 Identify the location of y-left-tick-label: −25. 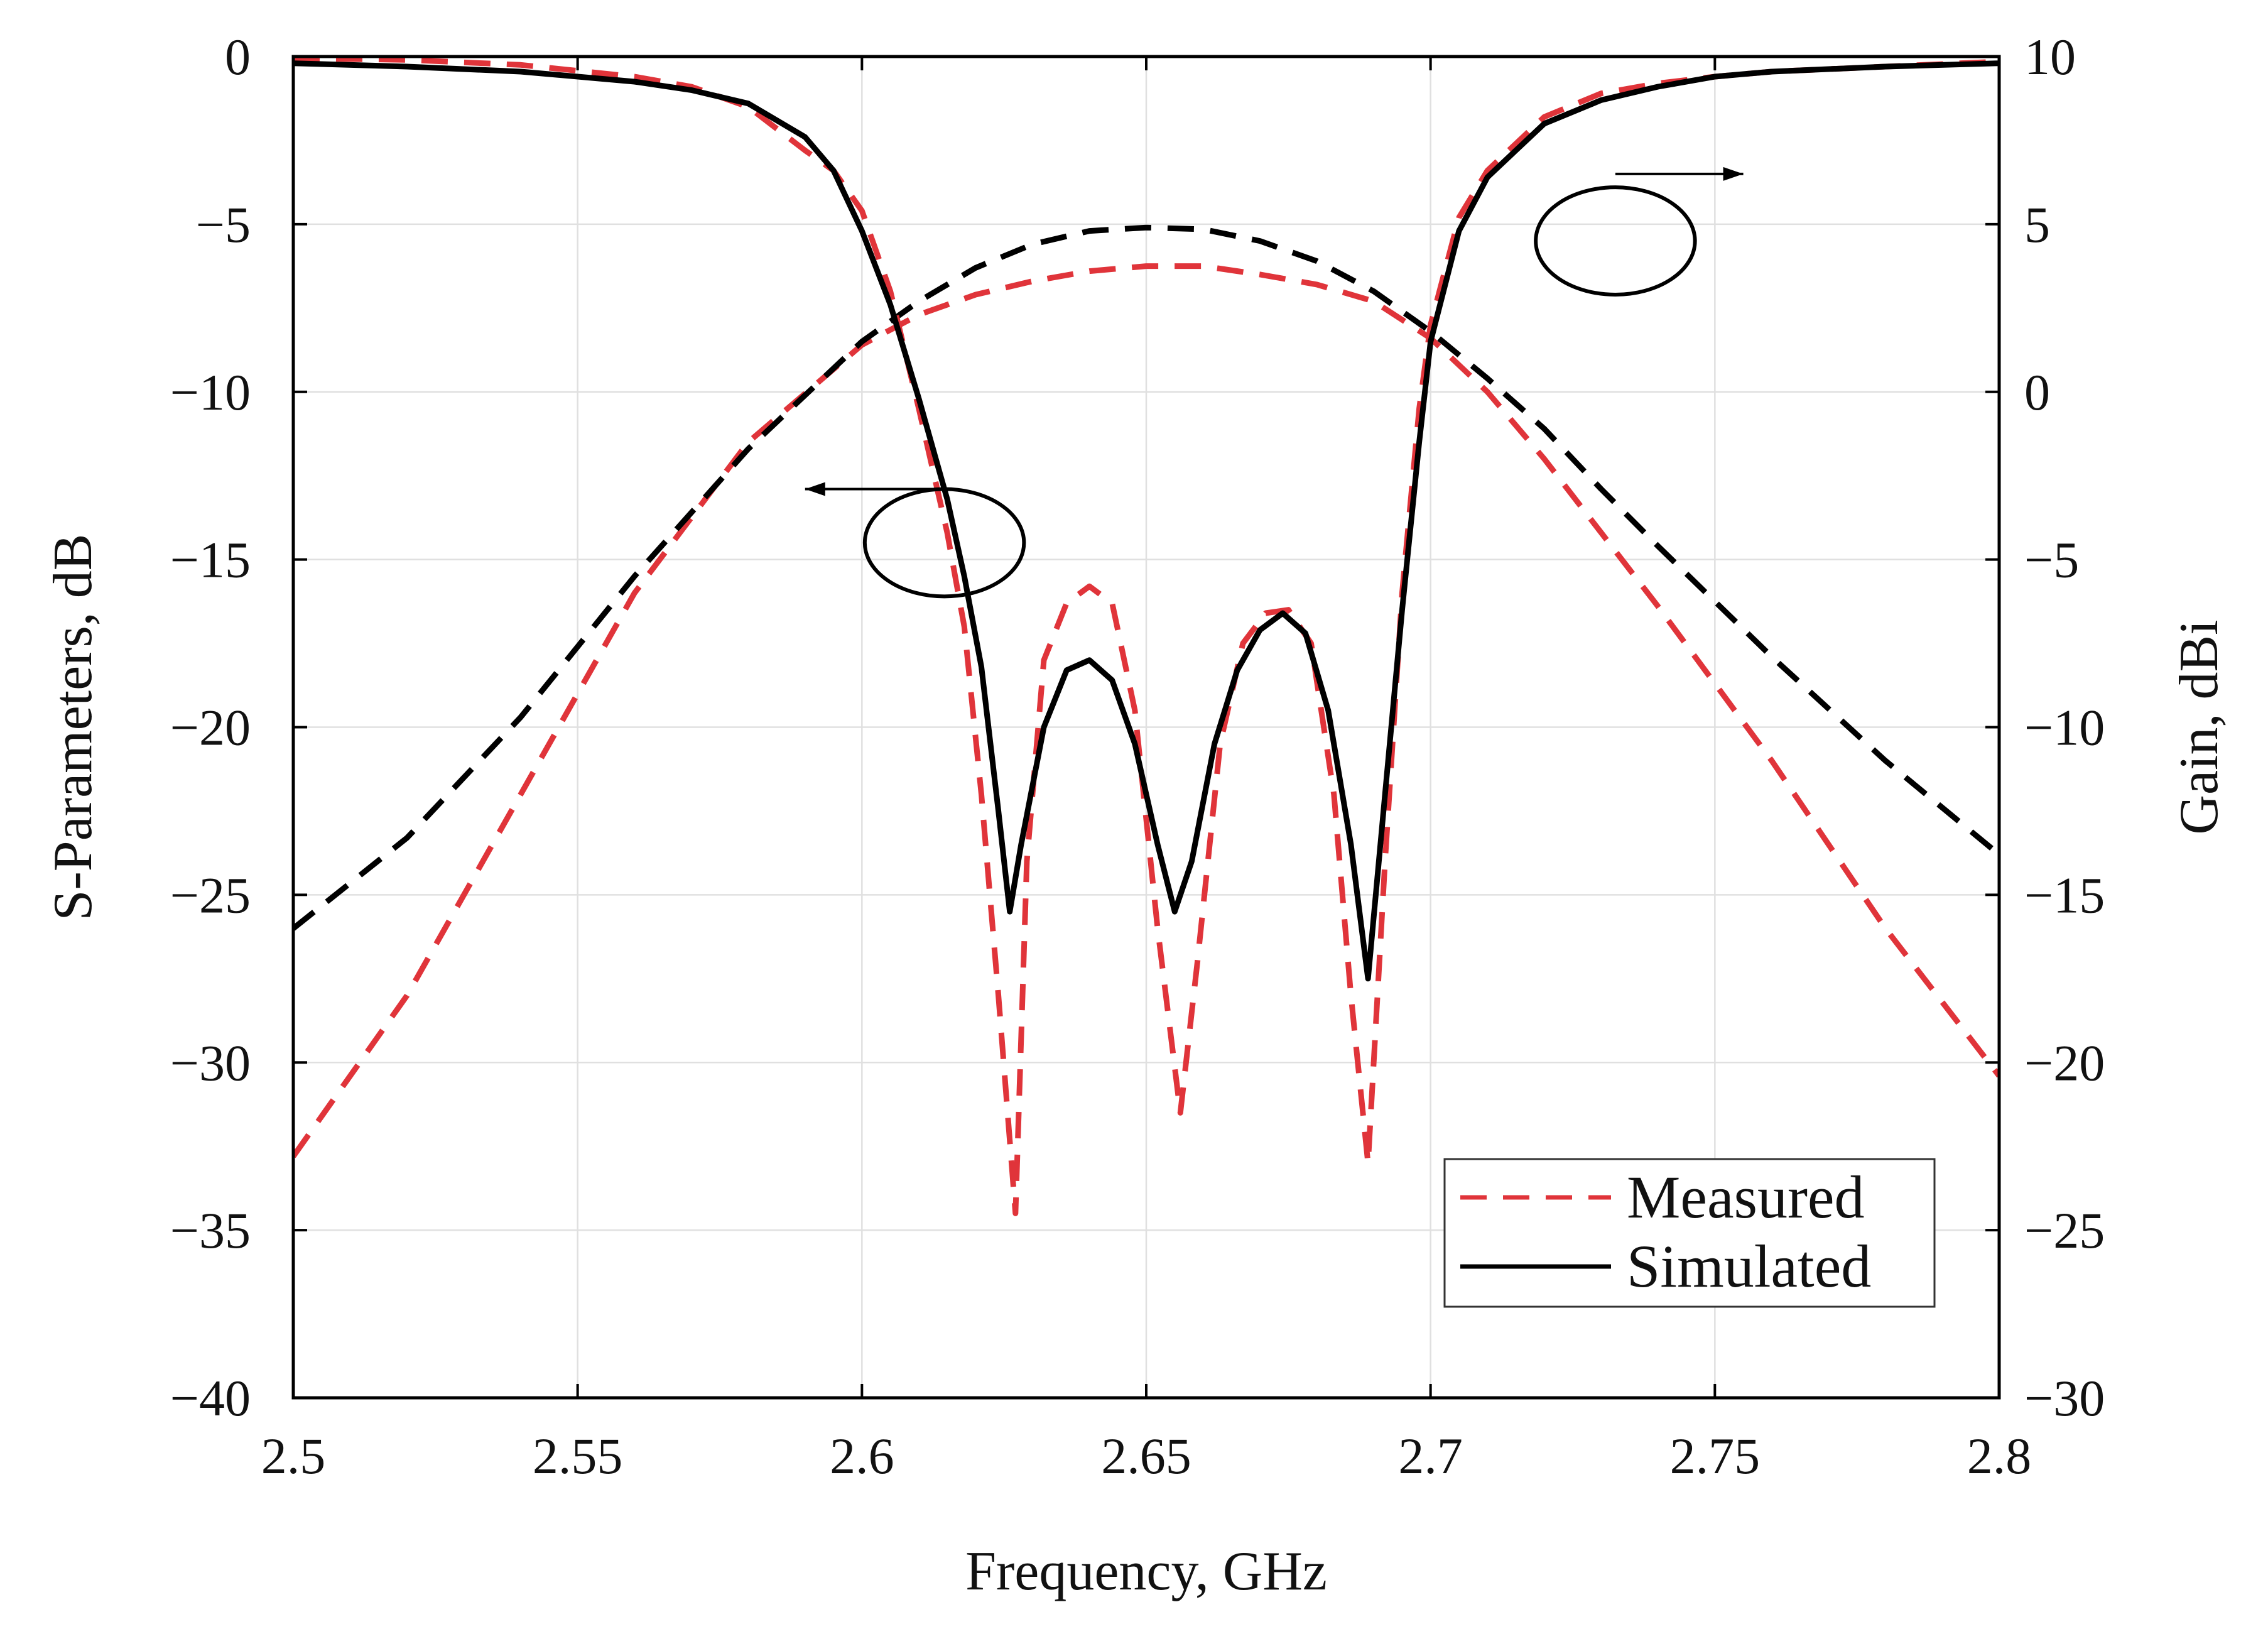
(211, 895).